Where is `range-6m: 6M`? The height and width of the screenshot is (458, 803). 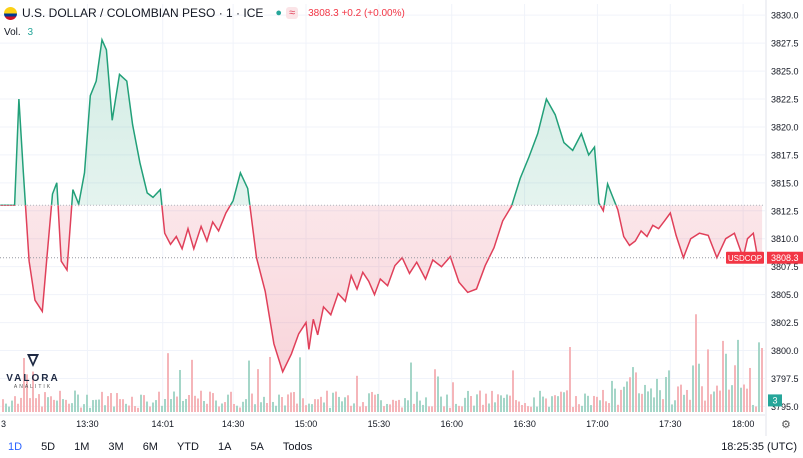
range-6m: 6M is located at coordinates (150, 447).